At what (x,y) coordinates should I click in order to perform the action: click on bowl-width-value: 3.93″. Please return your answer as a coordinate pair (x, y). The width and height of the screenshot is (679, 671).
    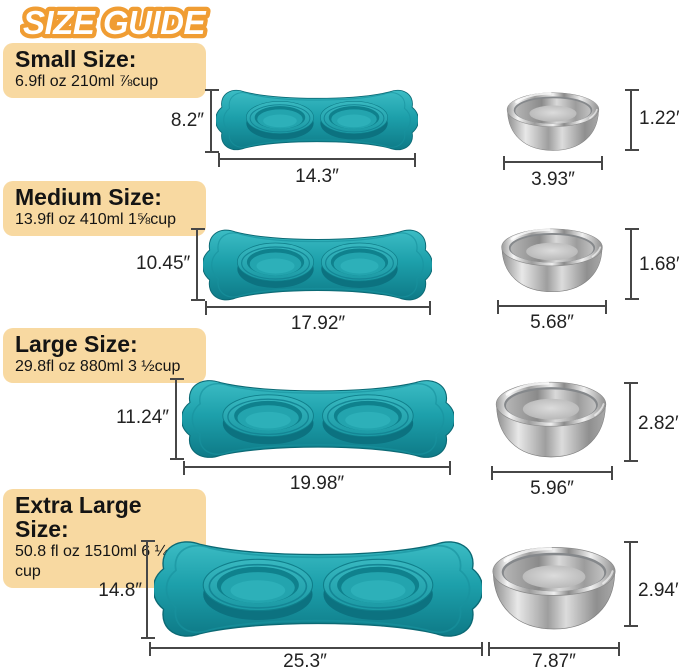
    Looking at the image, I should click on (553, 179).